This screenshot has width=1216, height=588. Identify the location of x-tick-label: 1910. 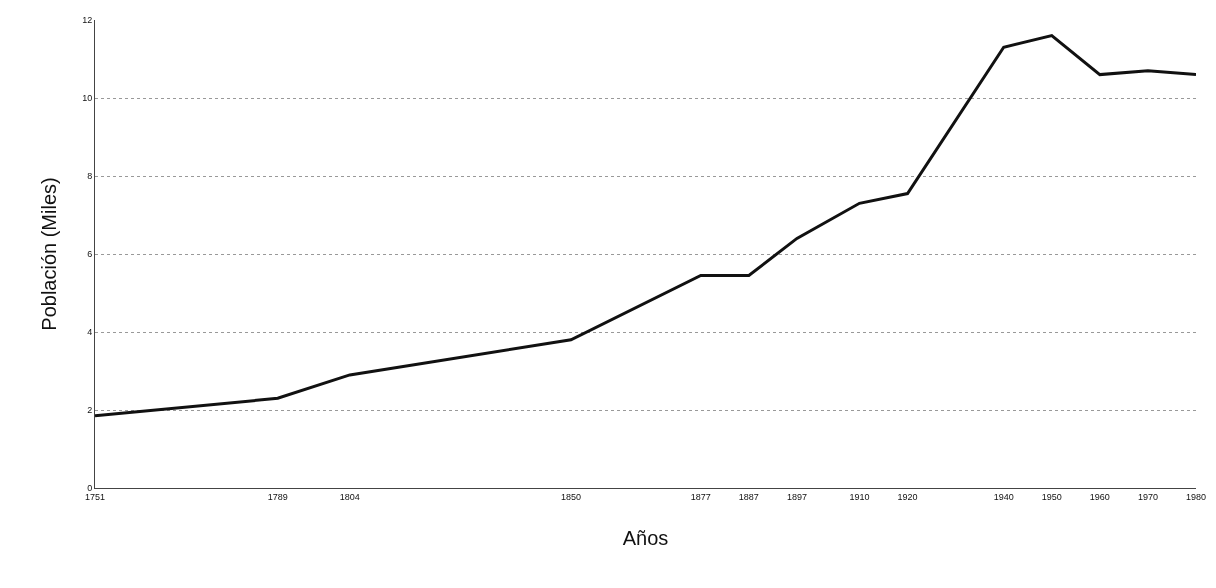
(859, 496).